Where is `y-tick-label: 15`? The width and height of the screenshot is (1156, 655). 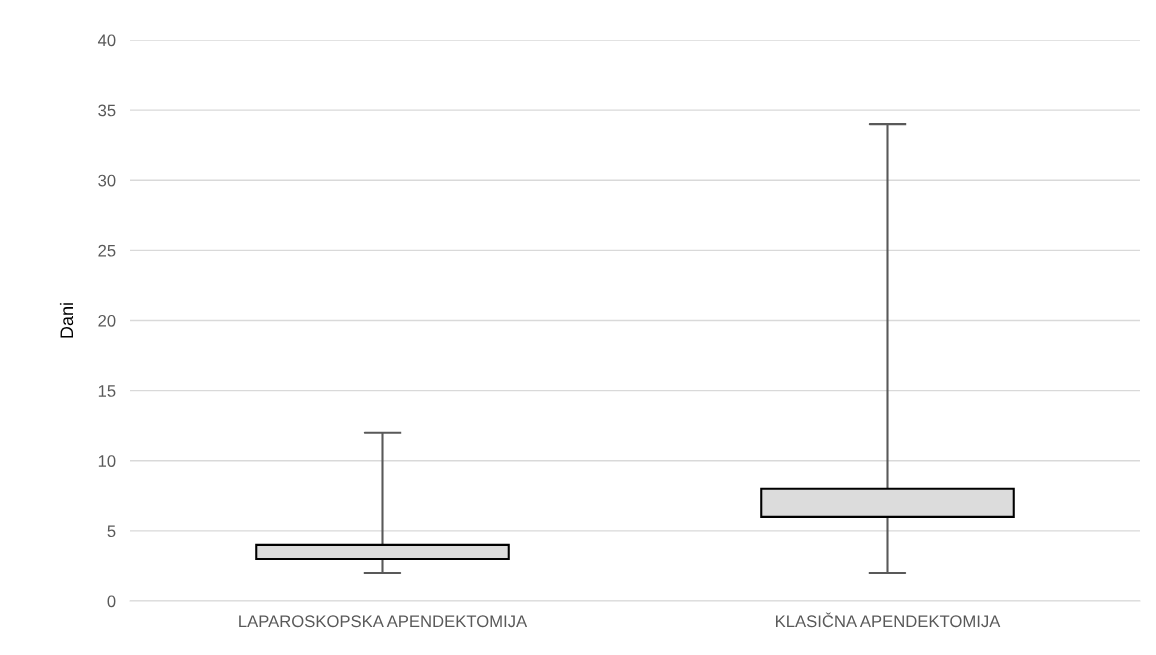
y-tick-label: 15 is located at coordinates (107, 391).